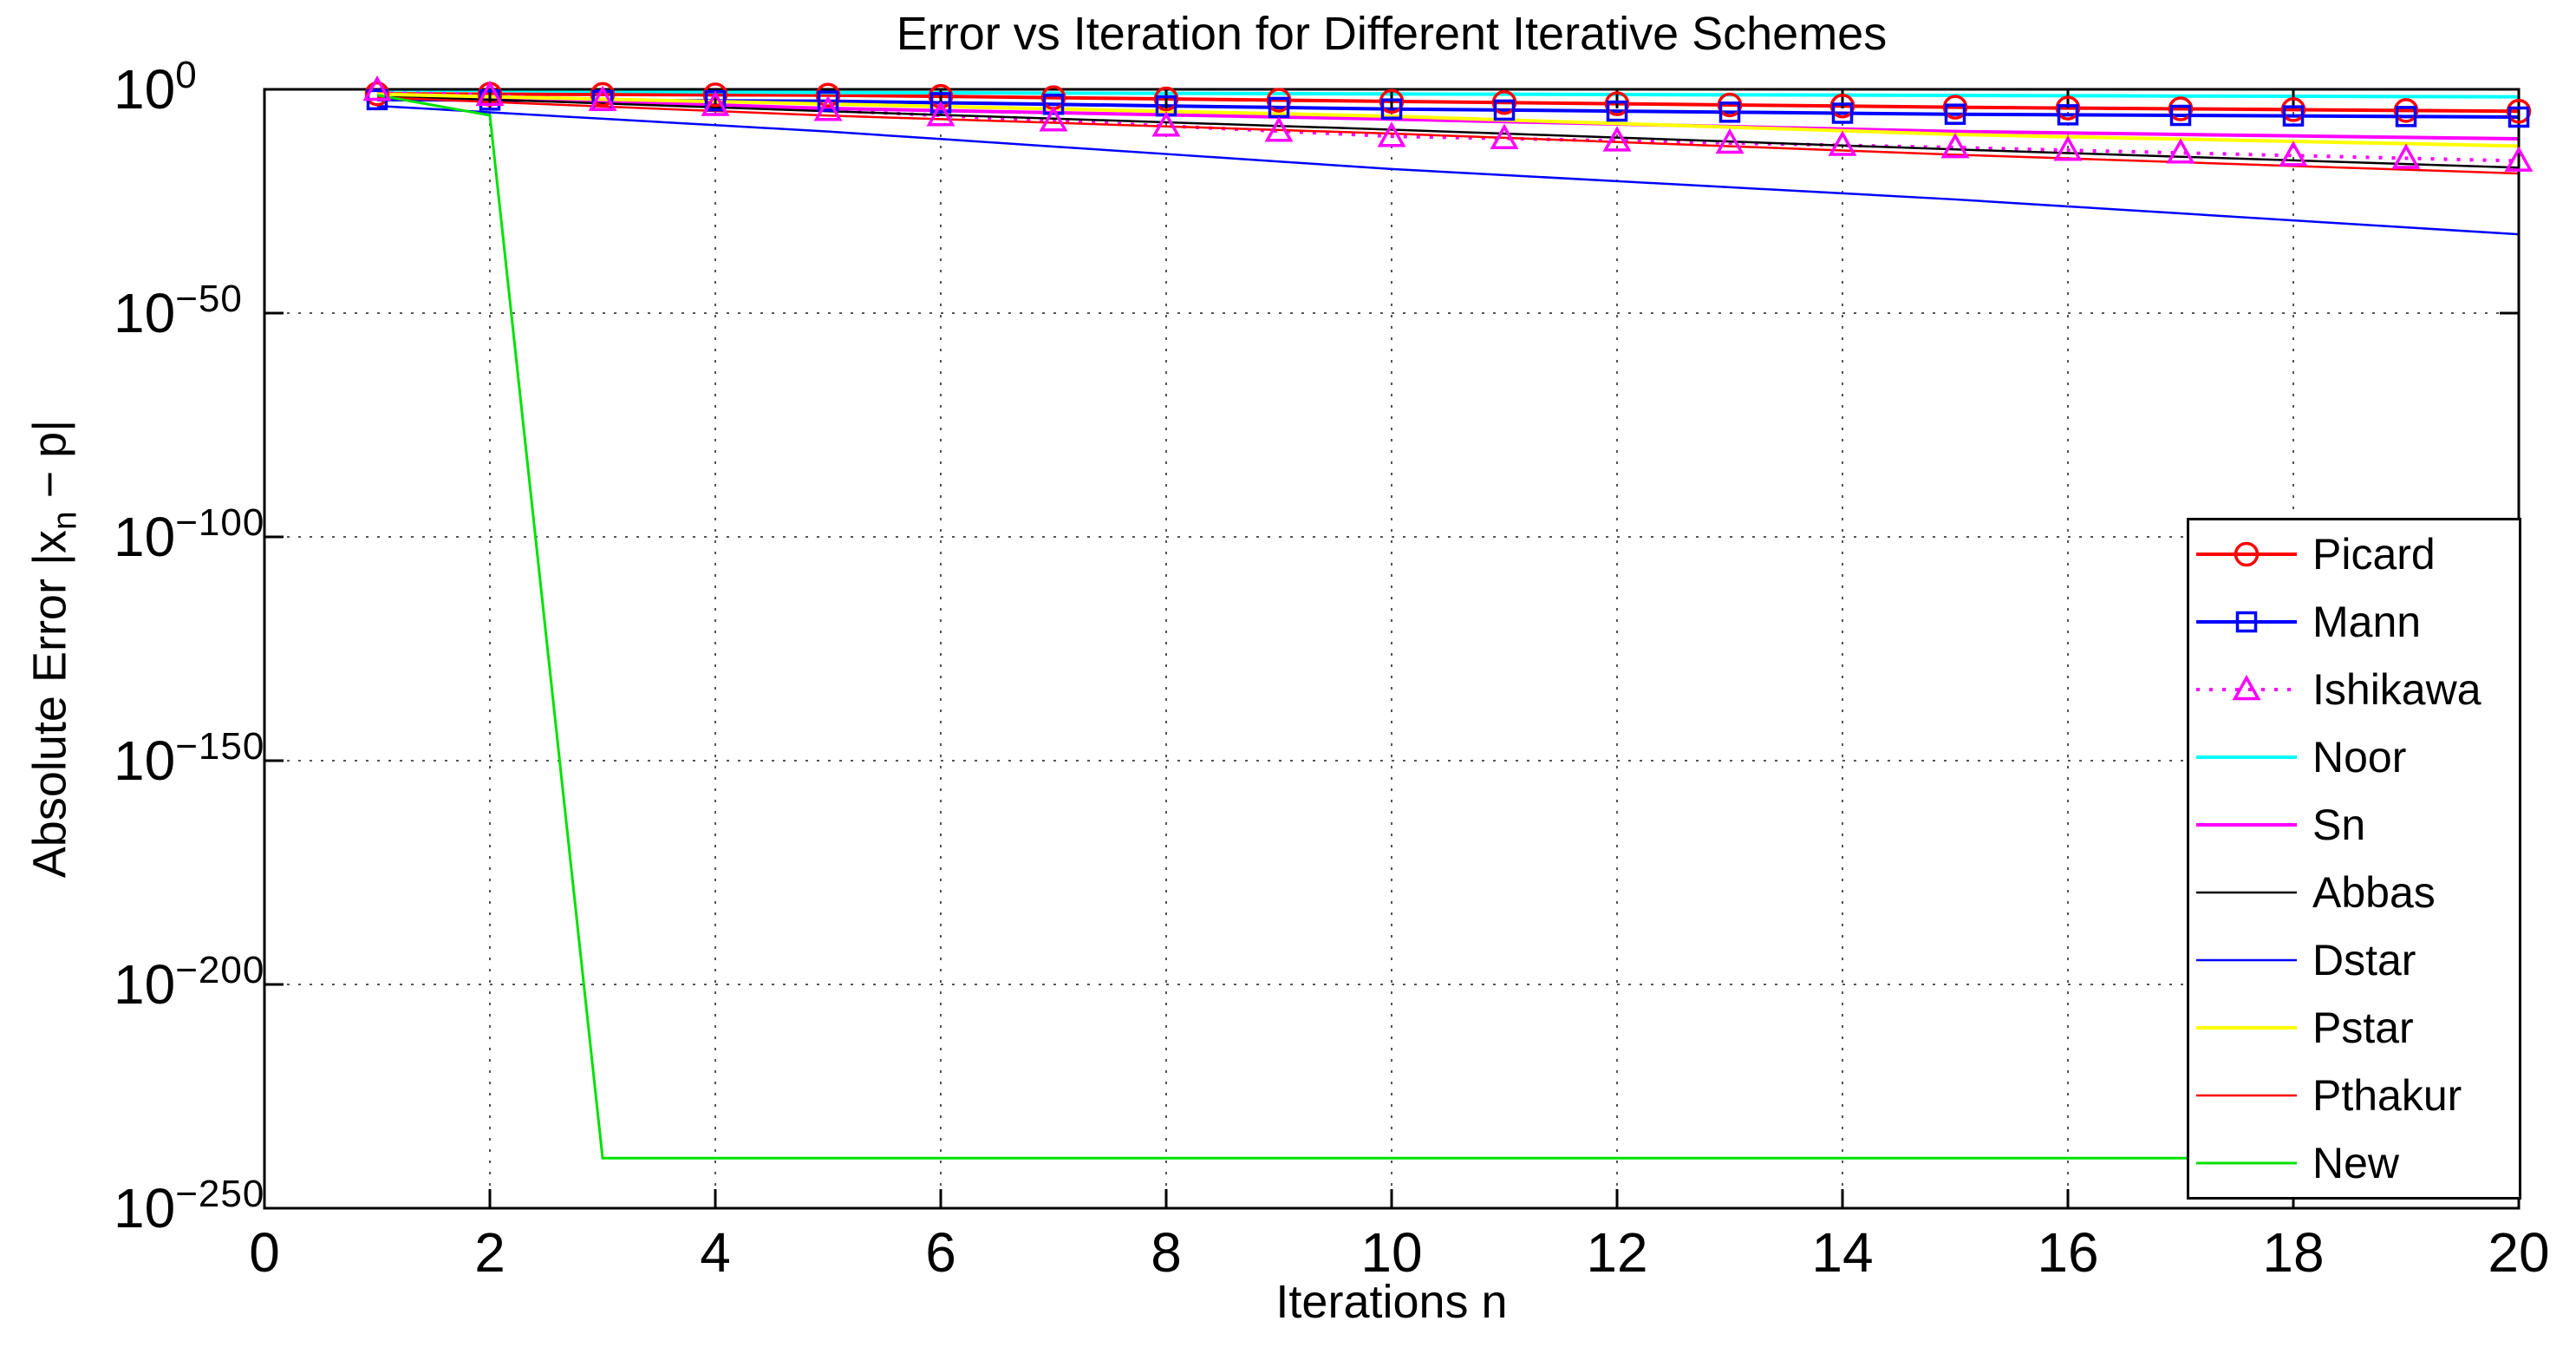 The image size is (2576, 1347). I want to click on legend-item-ishikawa: Ishikawa, so click(2354, 689).